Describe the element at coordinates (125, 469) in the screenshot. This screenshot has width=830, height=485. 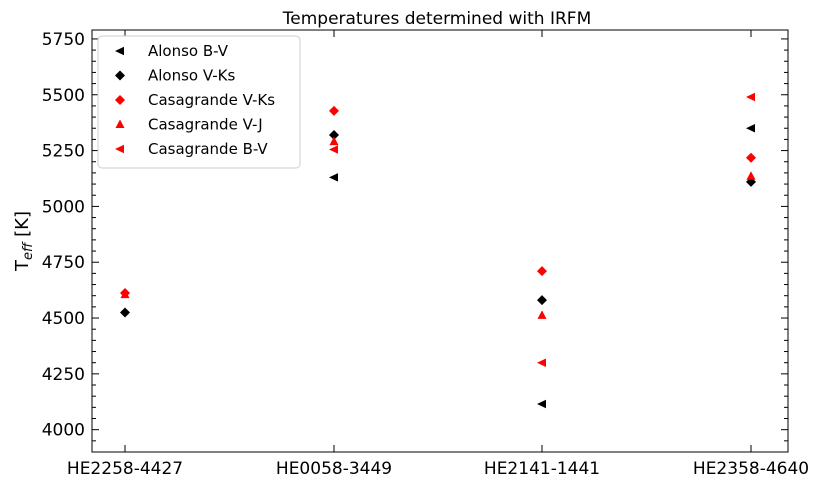
I see `x-tick-label: HE2258-4427` at that location.